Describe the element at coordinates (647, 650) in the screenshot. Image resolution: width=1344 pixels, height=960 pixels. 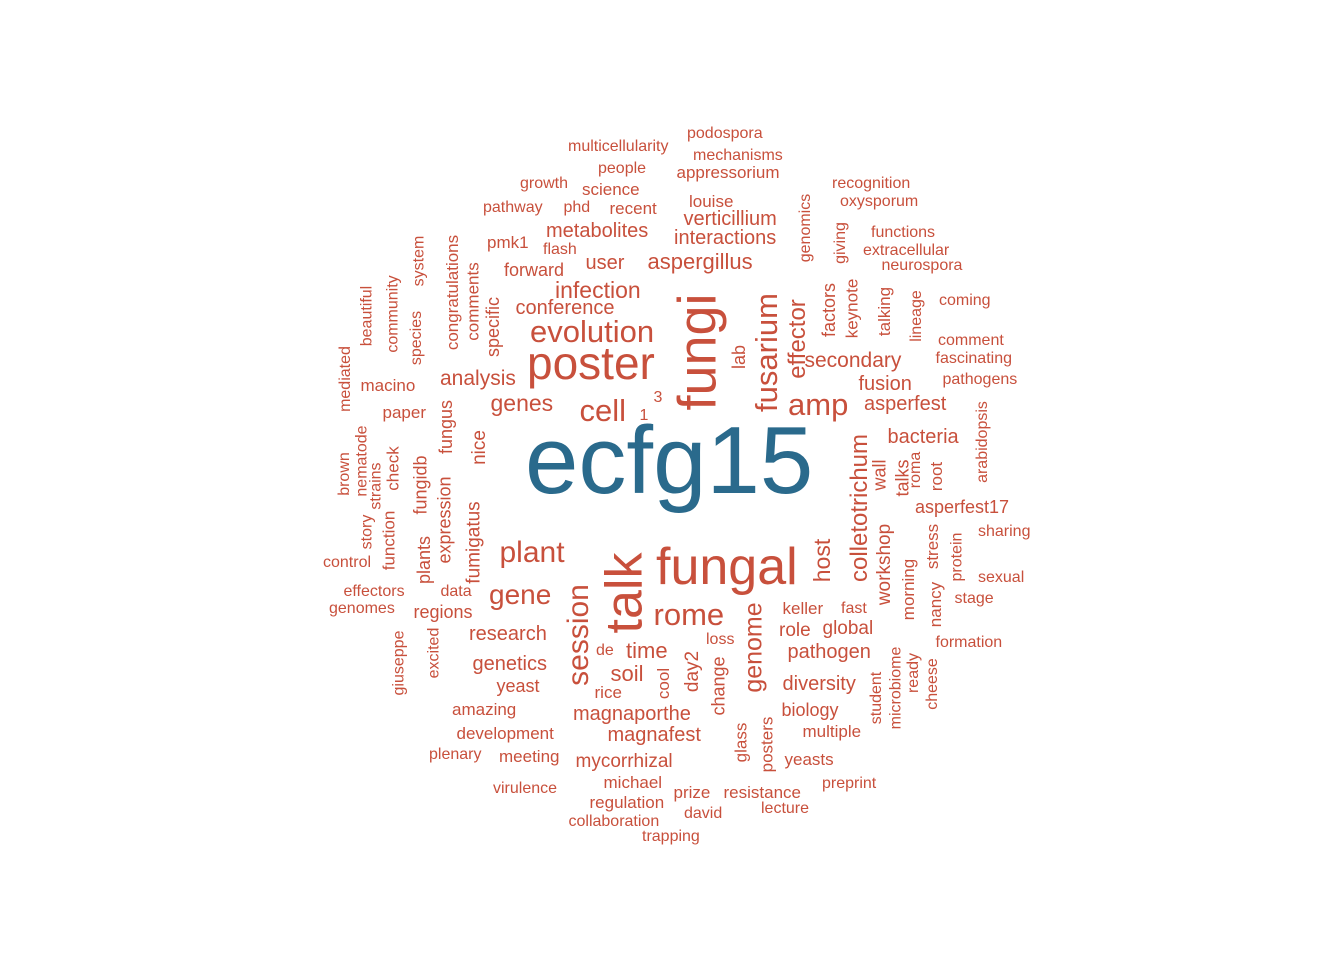
I see `word-time: time` at that location.